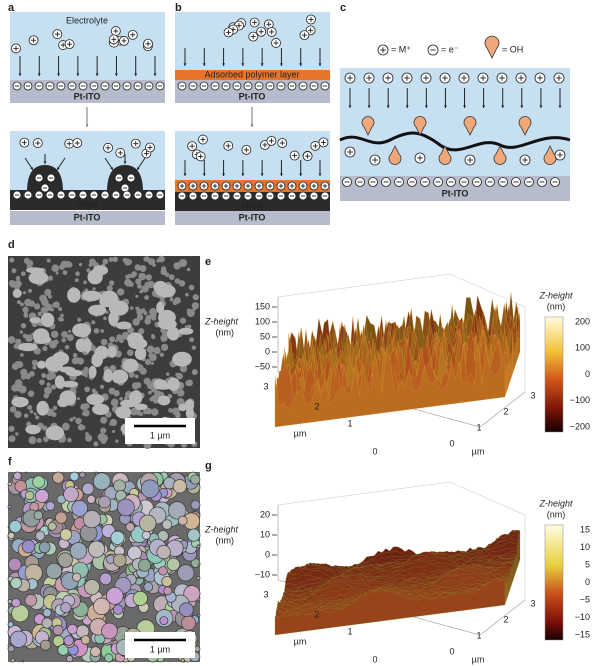 Image resolution: width=600 pixels, height=666 pixels. Describe the element at coordinates (585, 529) in the screenshot. I see `label: 15` at that location.